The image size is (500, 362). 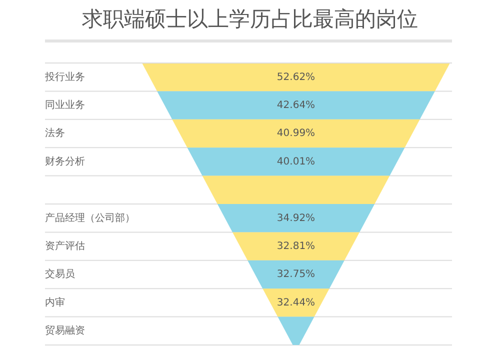 I want to click on data-label: 32.44%, so click(x=296, y=302).